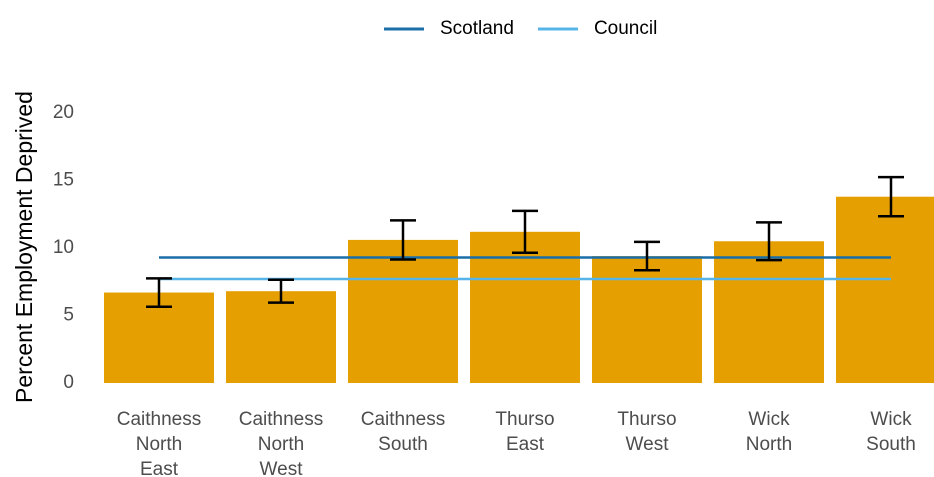 Image resolution: width=934 pixels, height=477 pixels. I want to click on y-tick-label: 0, so click(68, 382).